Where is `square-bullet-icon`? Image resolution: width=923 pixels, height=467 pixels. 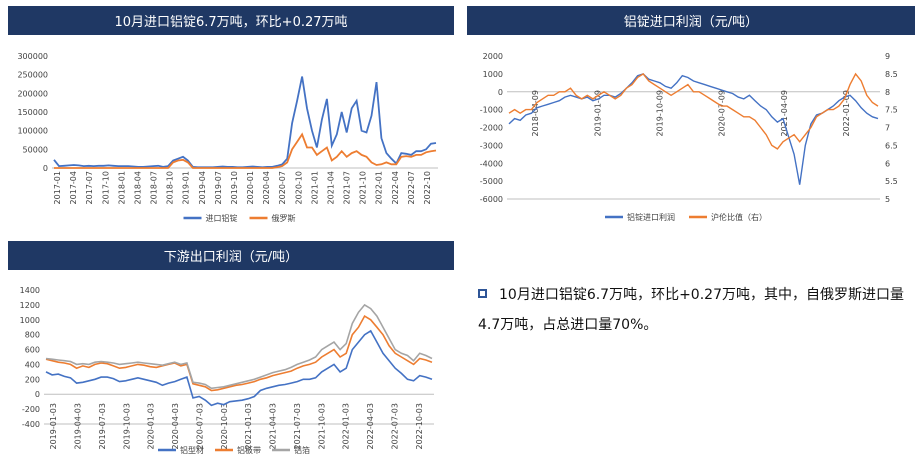
square-bullet-icon is located at coordinates (482, 293).